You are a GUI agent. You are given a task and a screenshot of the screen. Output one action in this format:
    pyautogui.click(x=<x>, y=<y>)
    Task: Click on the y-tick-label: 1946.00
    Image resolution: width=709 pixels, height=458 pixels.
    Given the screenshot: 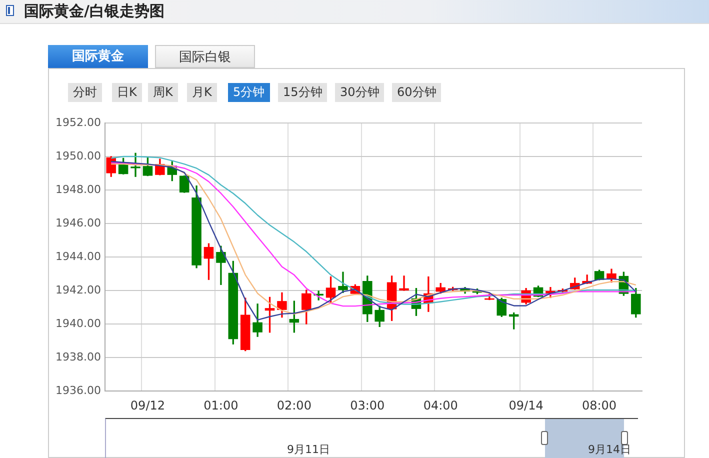 What is the action you would take?
    pyautogui.click(x=78, y=223)
    